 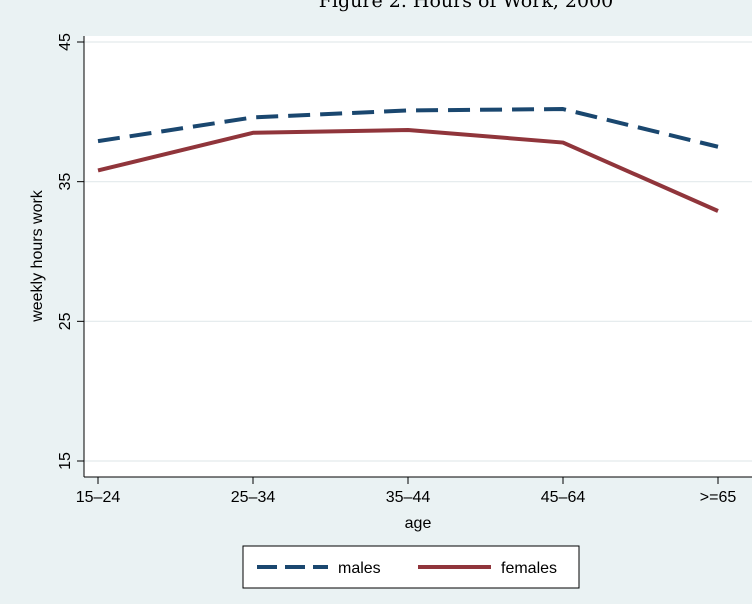 I want to click on legend-box, so click(x=411, y=567).